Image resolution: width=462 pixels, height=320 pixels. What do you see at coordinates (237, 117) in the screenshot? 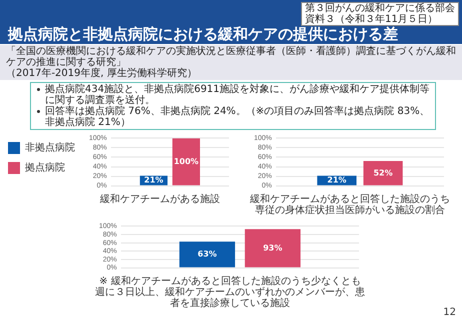
I see `text: 回答率は拠点病院 76%、非拠点病院 24%。（※の項目のみ回答率は拠点病院 83%、非拠点病院 21%）` at bounding box center [237, 117].